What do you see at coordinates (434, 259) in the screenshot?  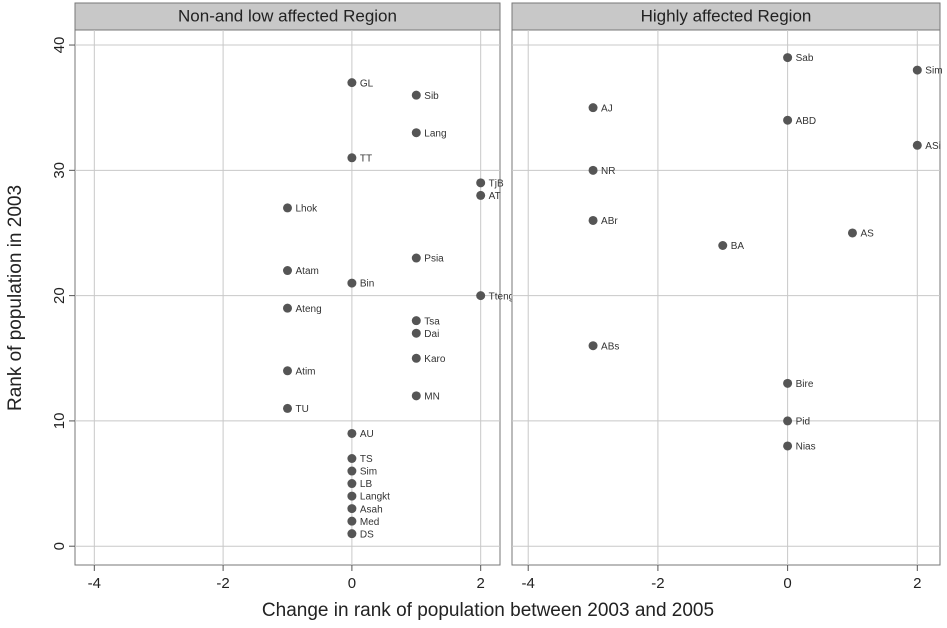 I see `point-label: Psia` at bounding box center [434, 259].